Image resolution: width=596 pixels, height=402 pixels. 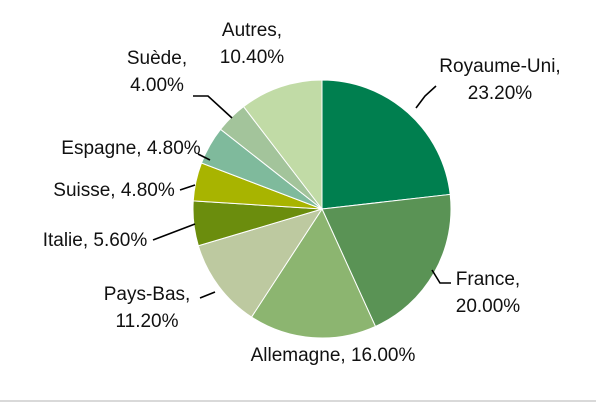 What do you see at coordinates (114, 190) in the screenshot?
I see `slice-label-suisse: Suisse, 4.80%` at bounding box center [114, 190].